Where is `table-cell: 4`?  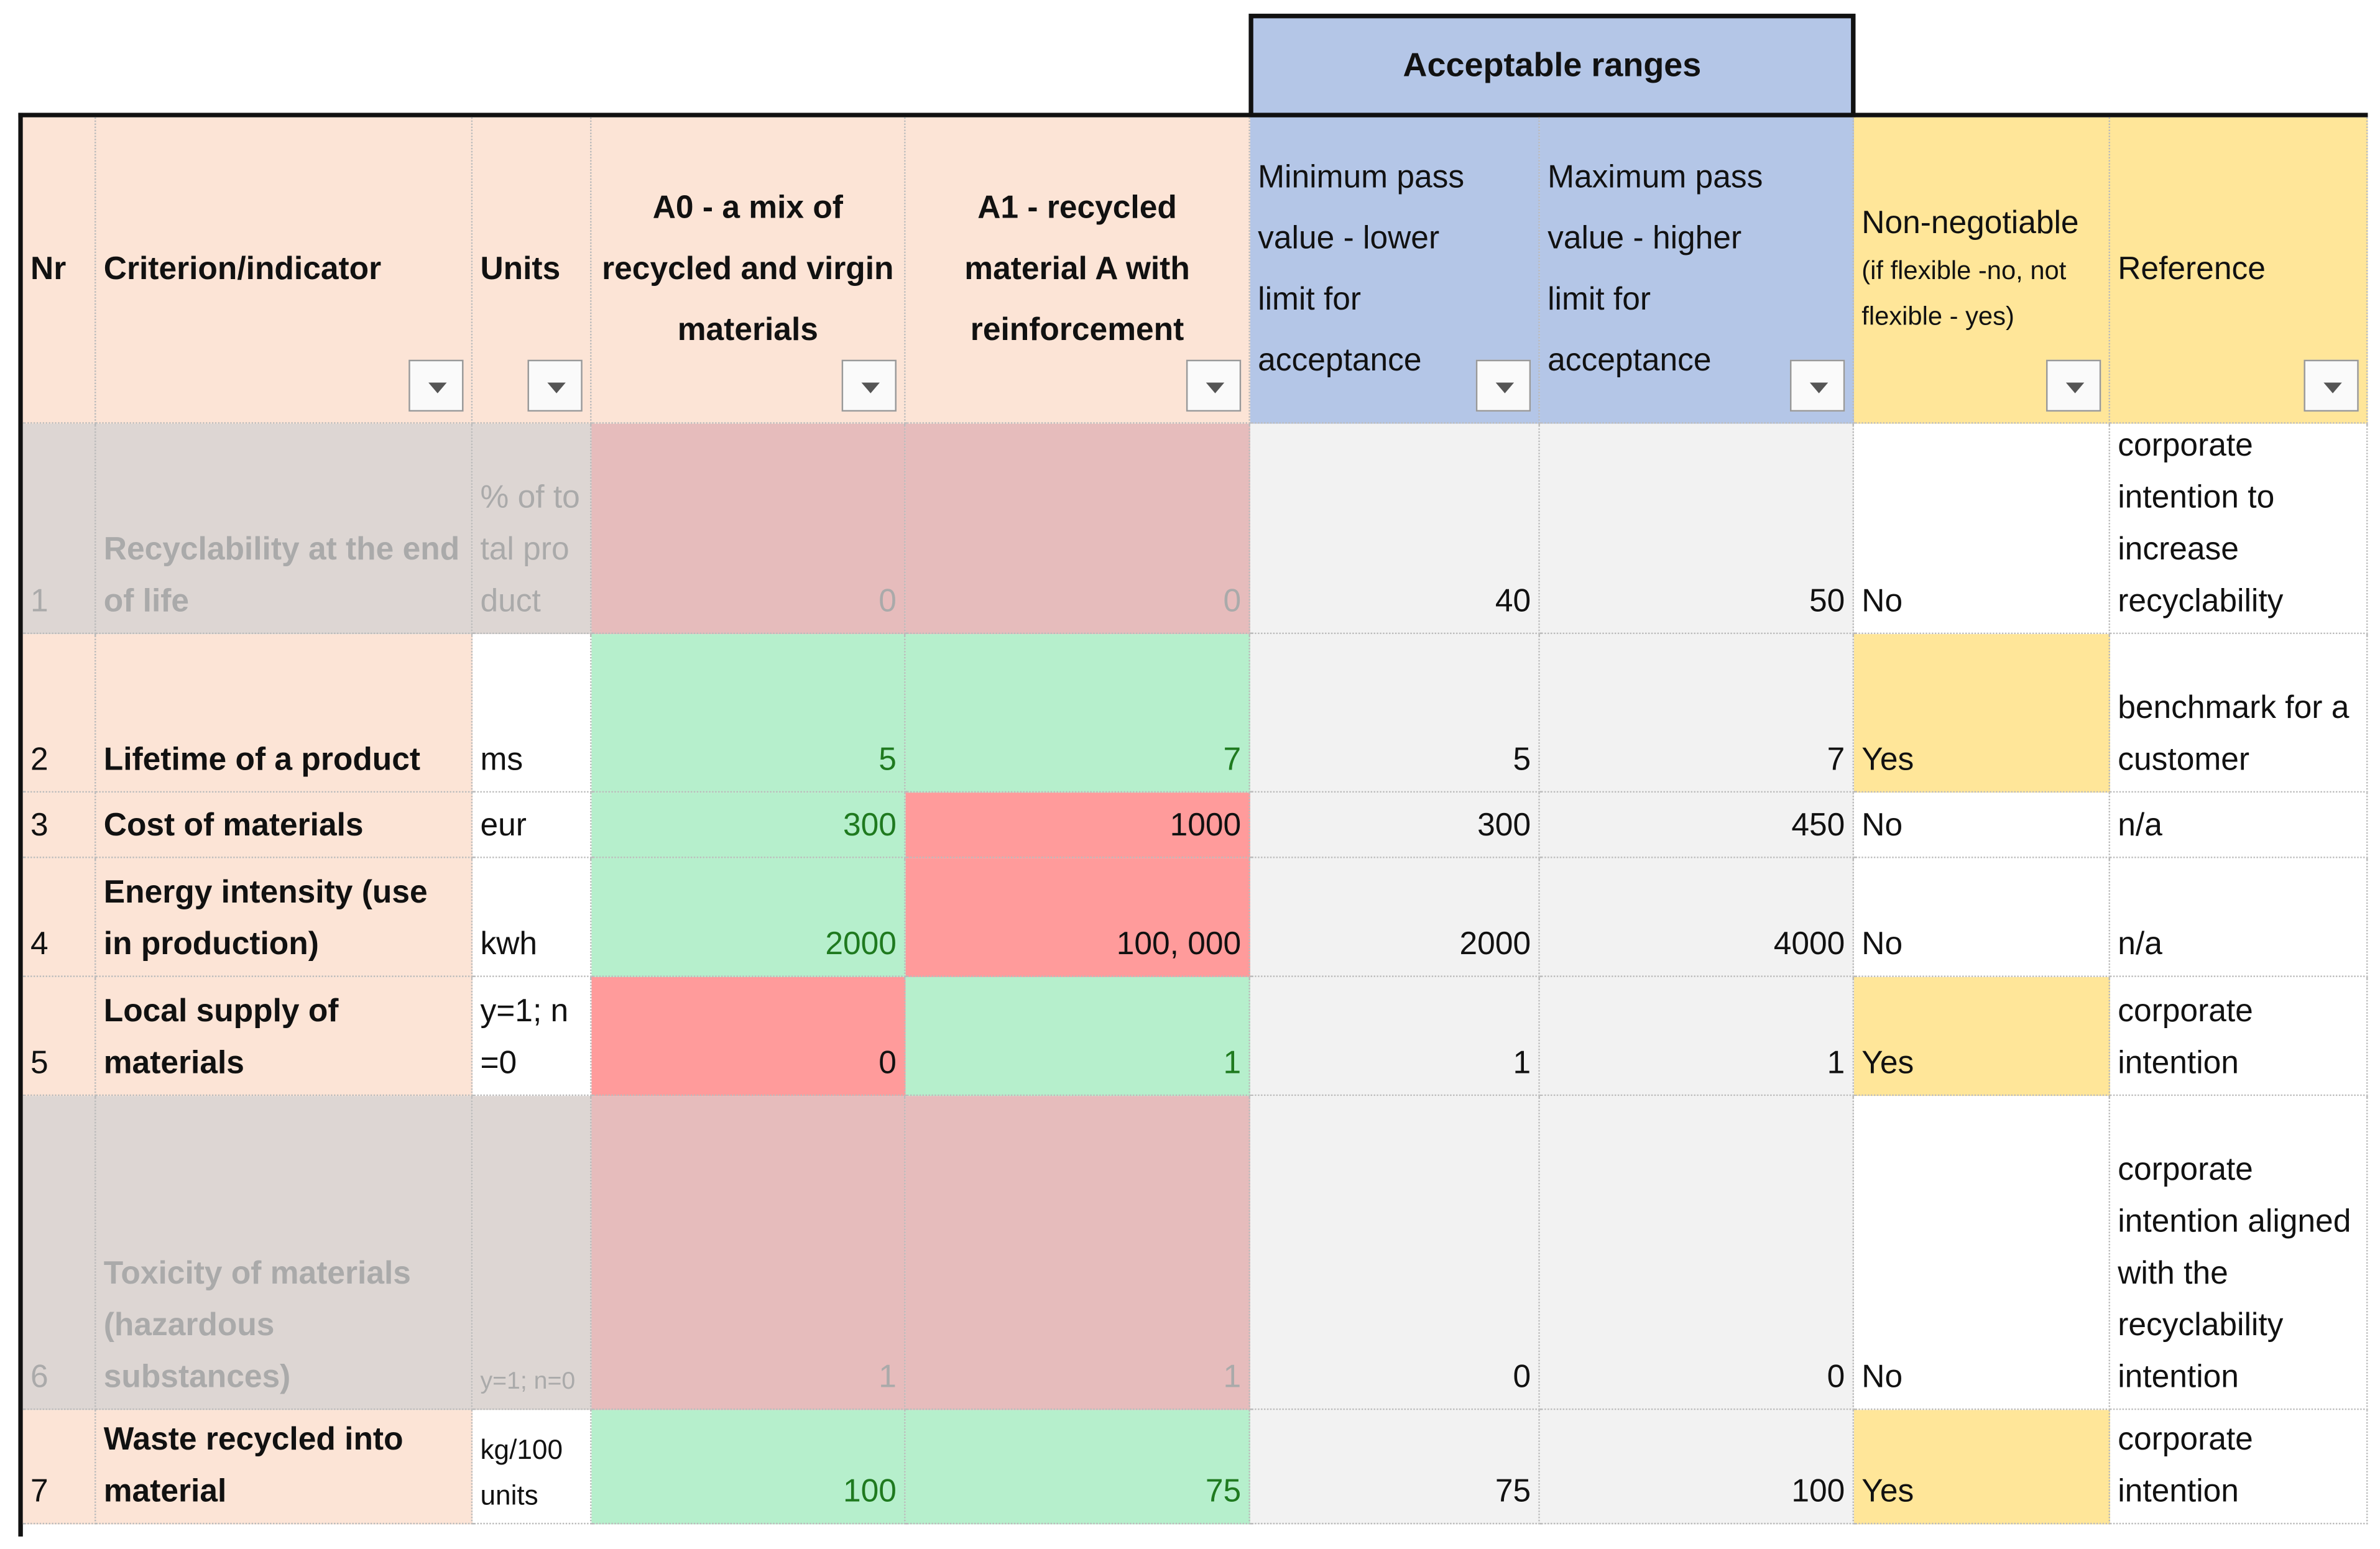
table-cell: 4 is located at coordinates (59, 917).